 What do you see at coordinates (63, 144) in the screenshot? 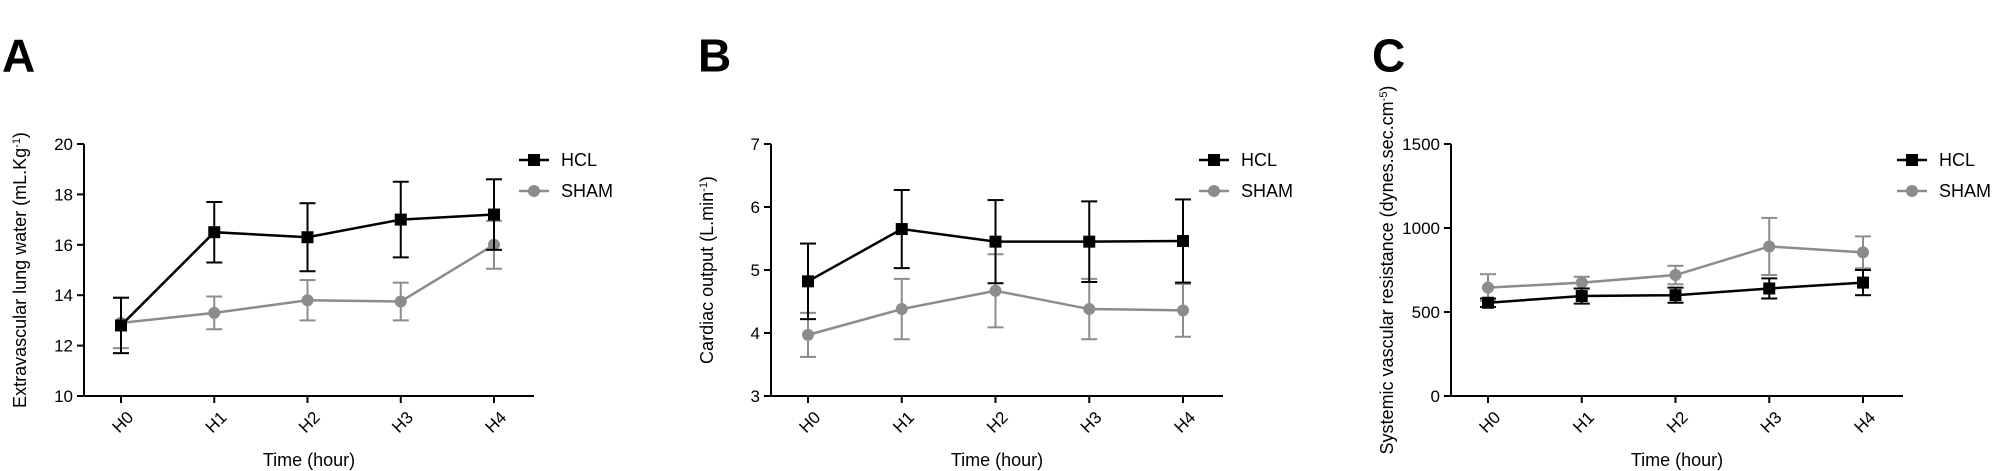
I see `y-tick-label: 20` at bounding box center [63, 144].